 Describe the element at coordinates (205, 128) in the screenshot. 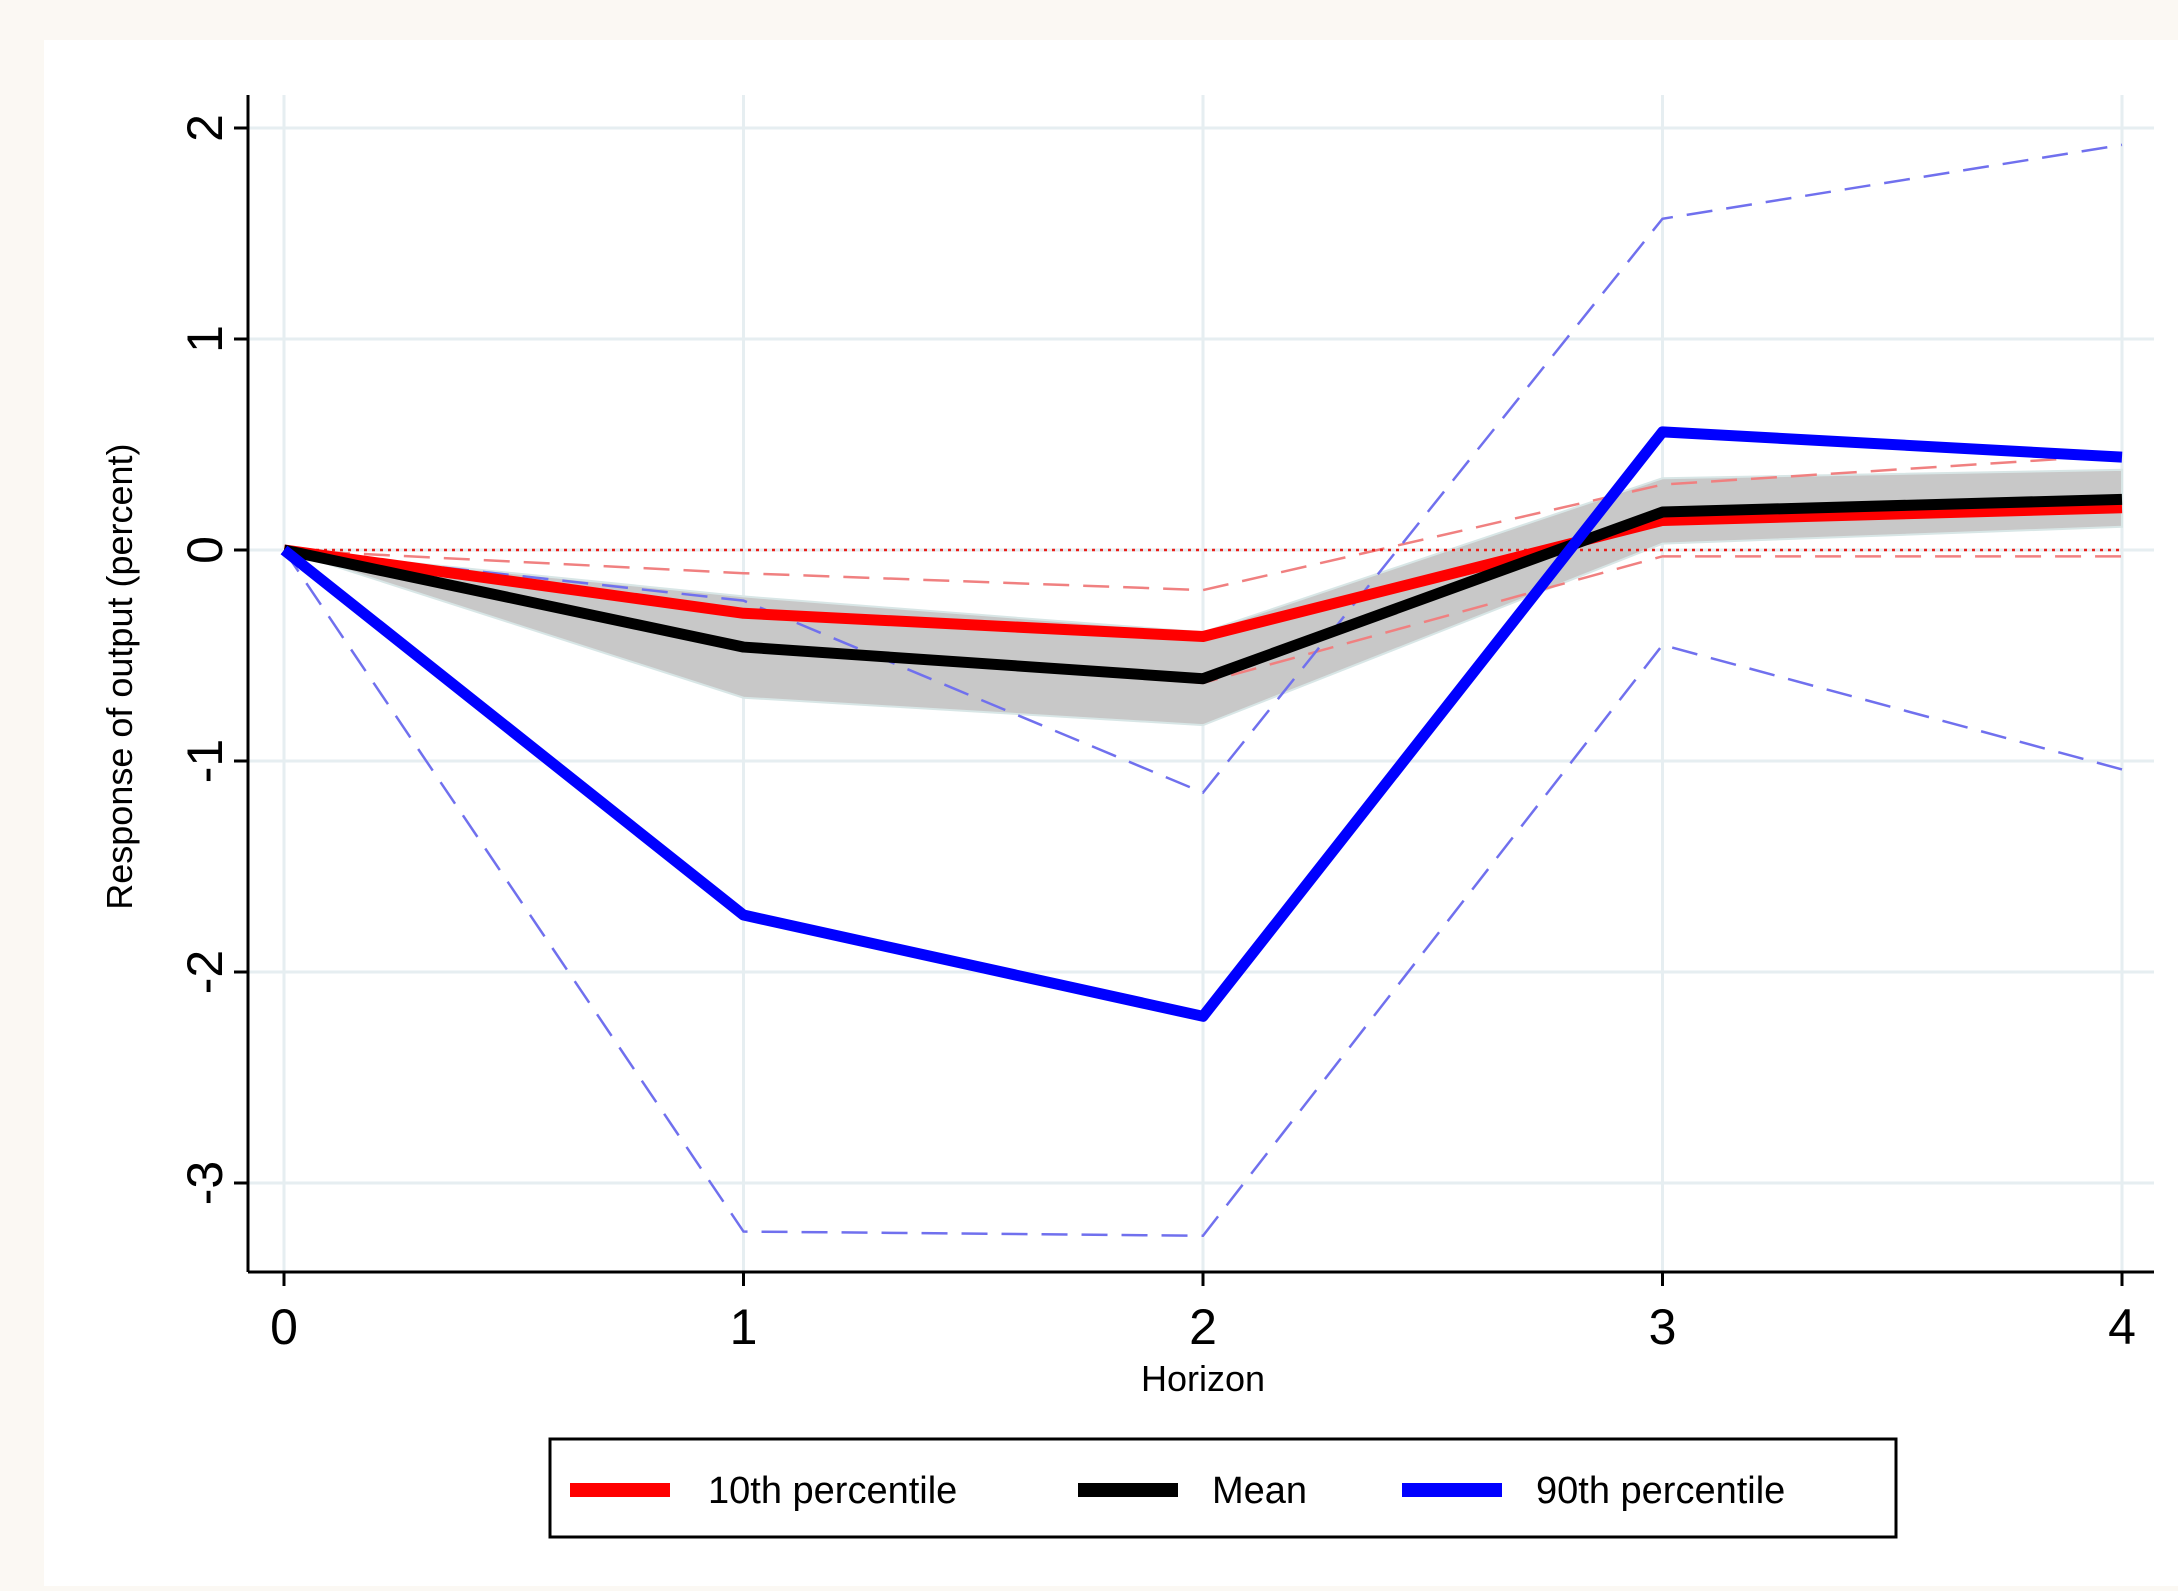

I see `y-tick-label-2: 2` at that location.